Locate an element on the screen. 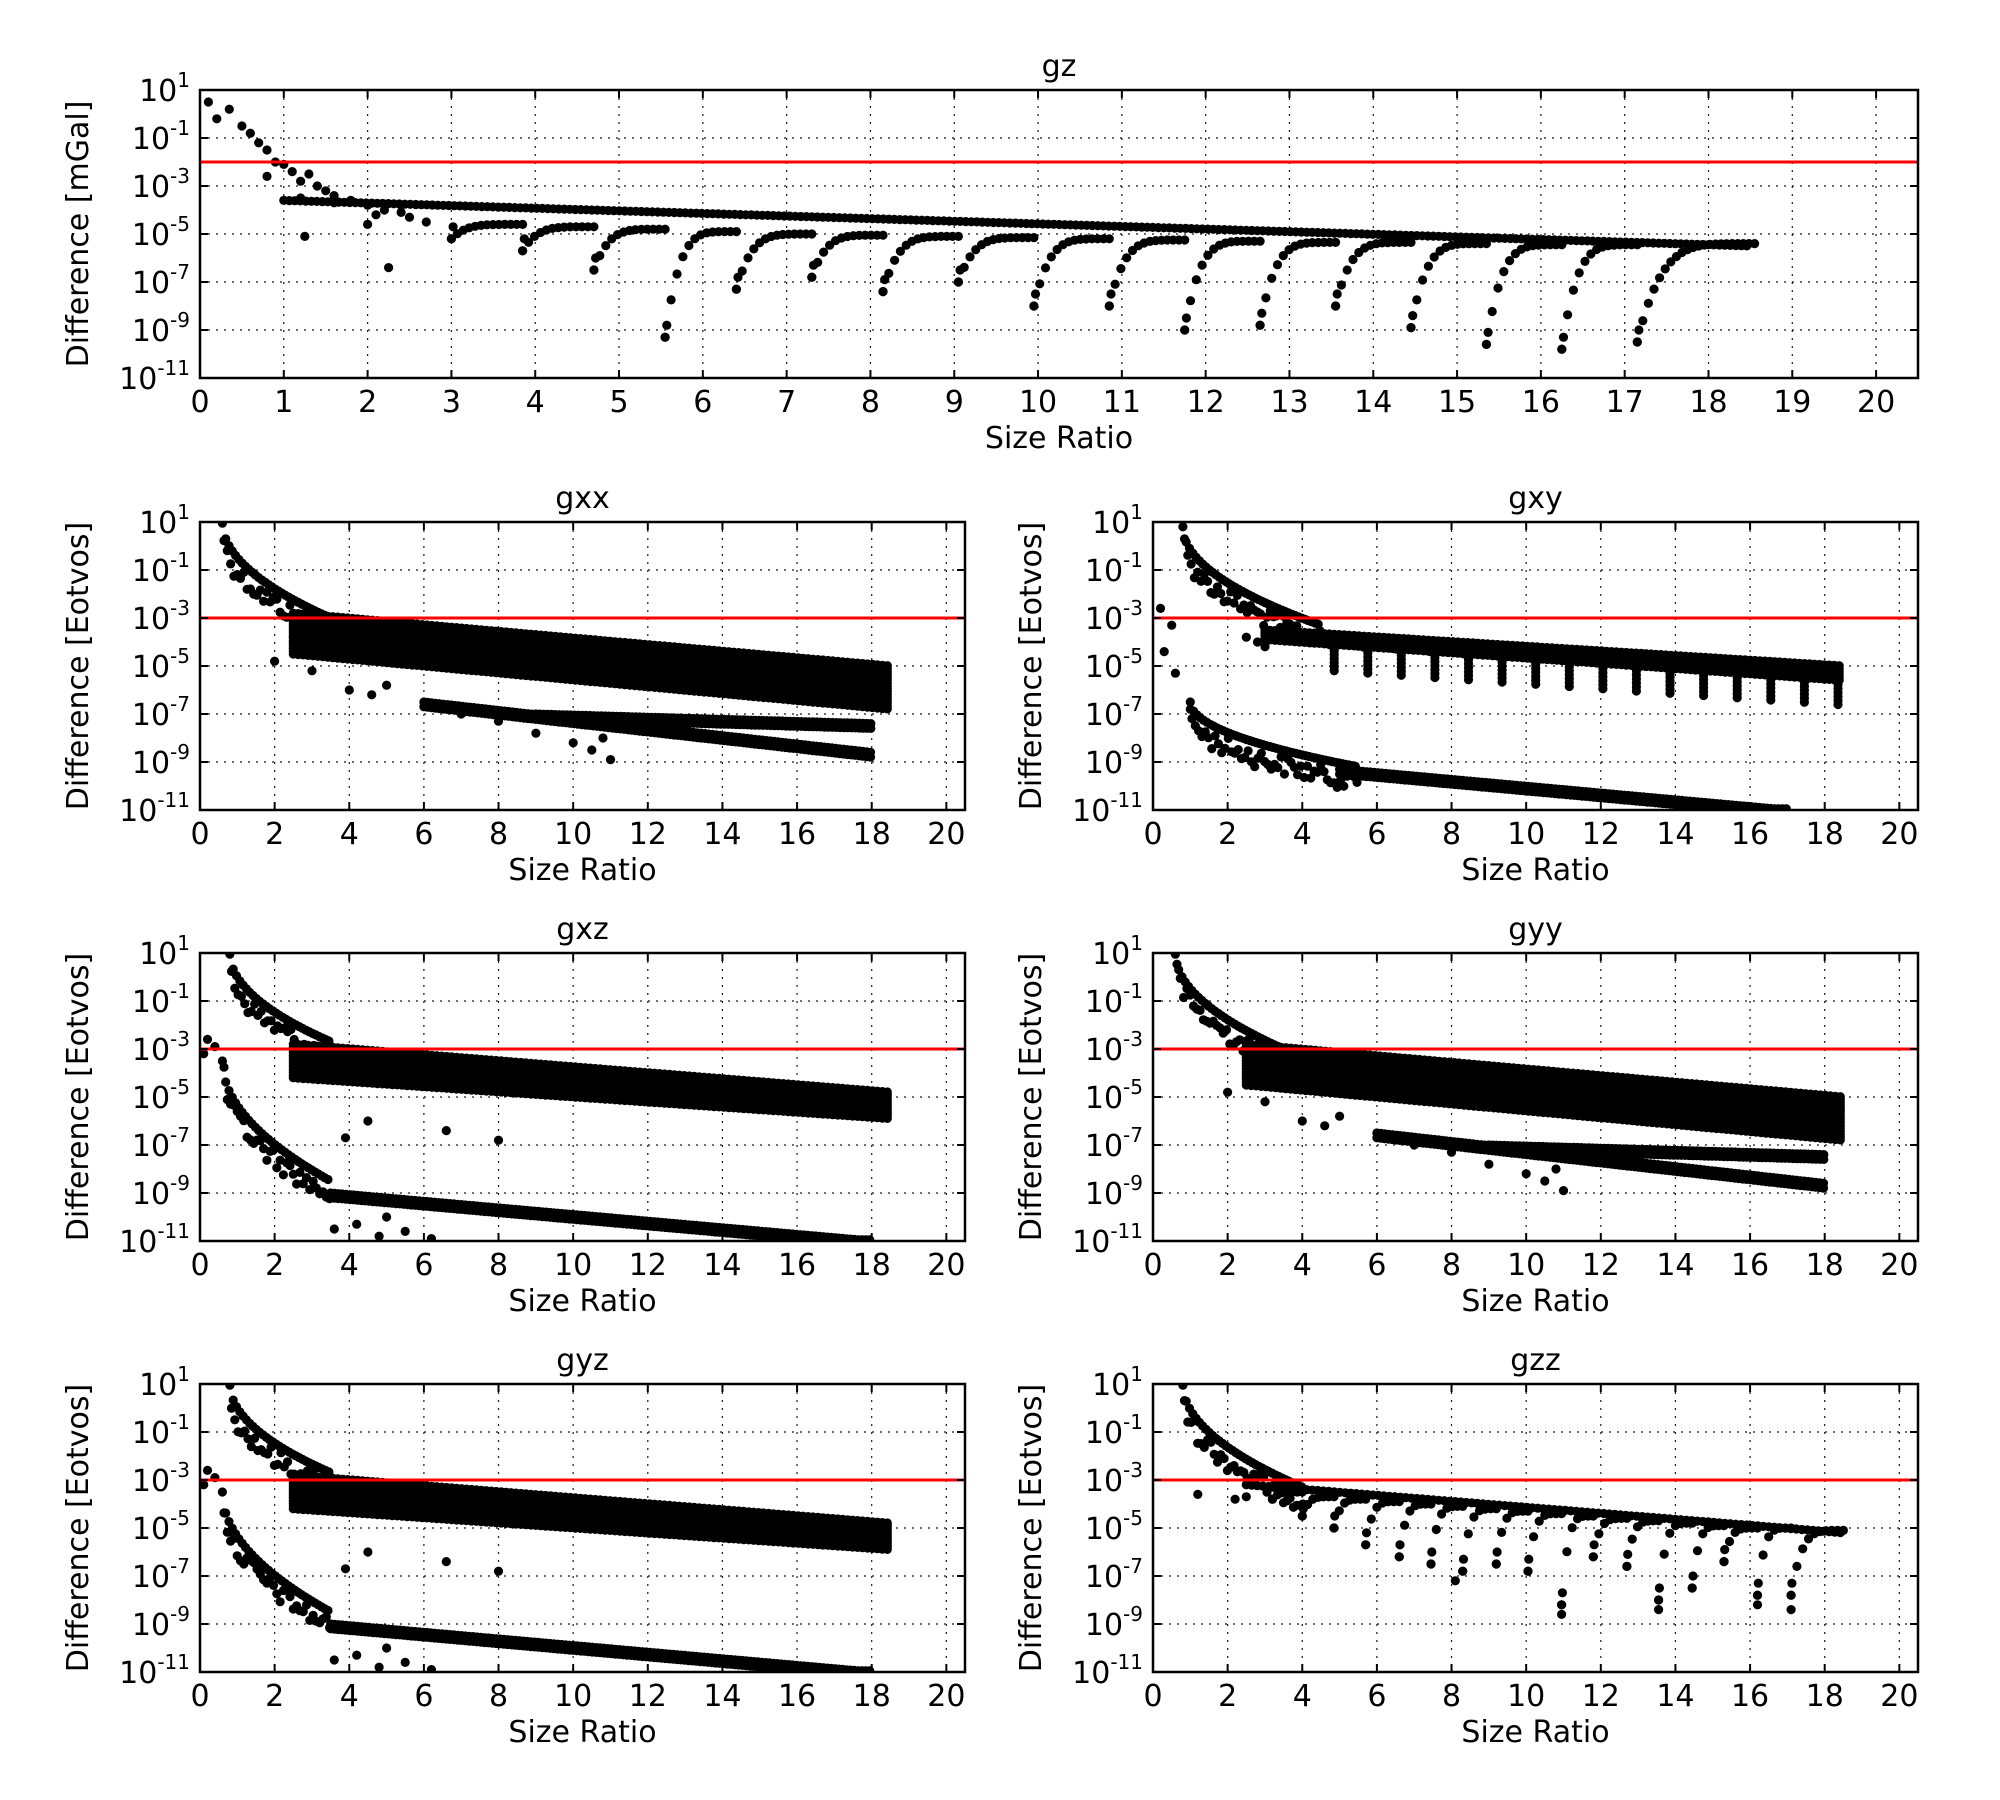  y-tick-exponent: -3 is located at coordinates (180, 176).